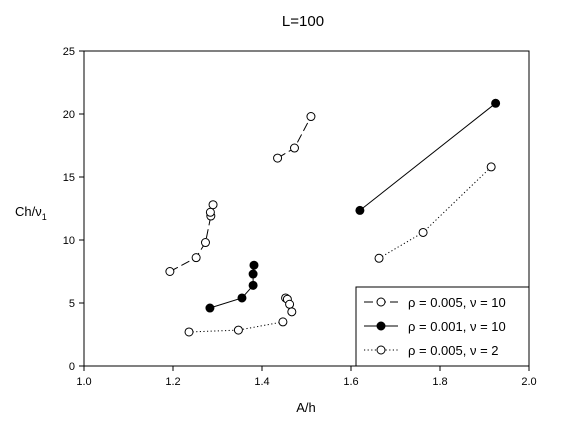 The image size is (588, 427). What do you see at coordinates (172, 382) in the screenshot?
I see `x-tick-label: 1.2` at bounding box center [172, 382].